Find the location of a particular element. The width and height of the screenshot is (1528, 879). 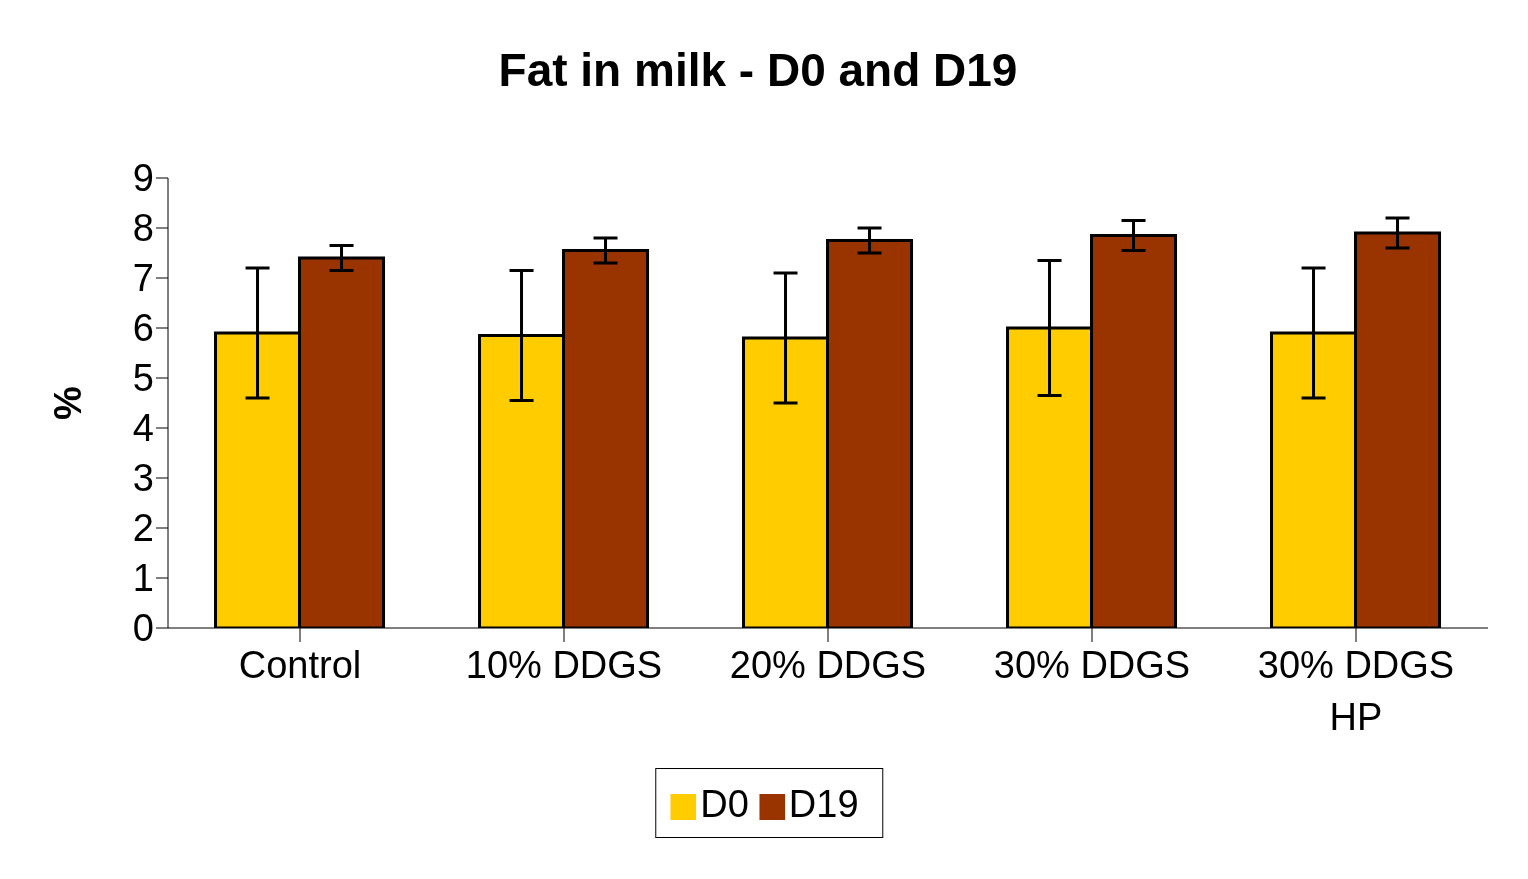

y-tick-label: 7 is located at coordinates (143, 278).